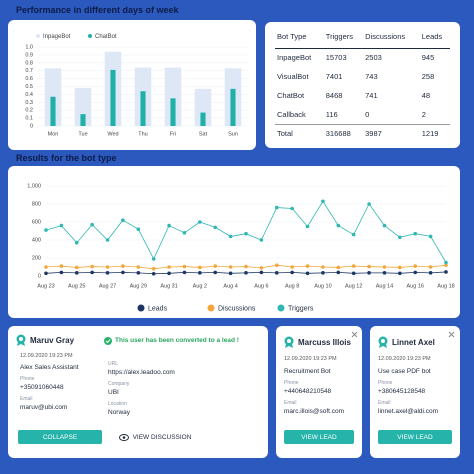 This screenshot has width=474, height=474. Describe the element at coordinates (29, 63) in the screenshot. I see `y-tick-label: 0.8` at that location.